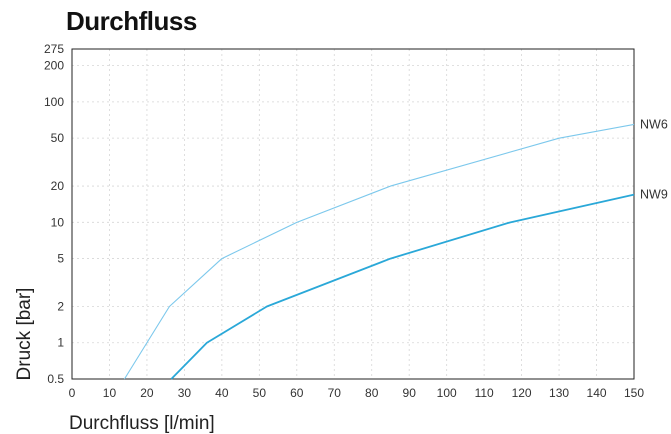 This screenshot has height=434, width=671. Describe the element at coordinates (222, 393) in the screenshot. I see `x-tick-label: 40` at that location.